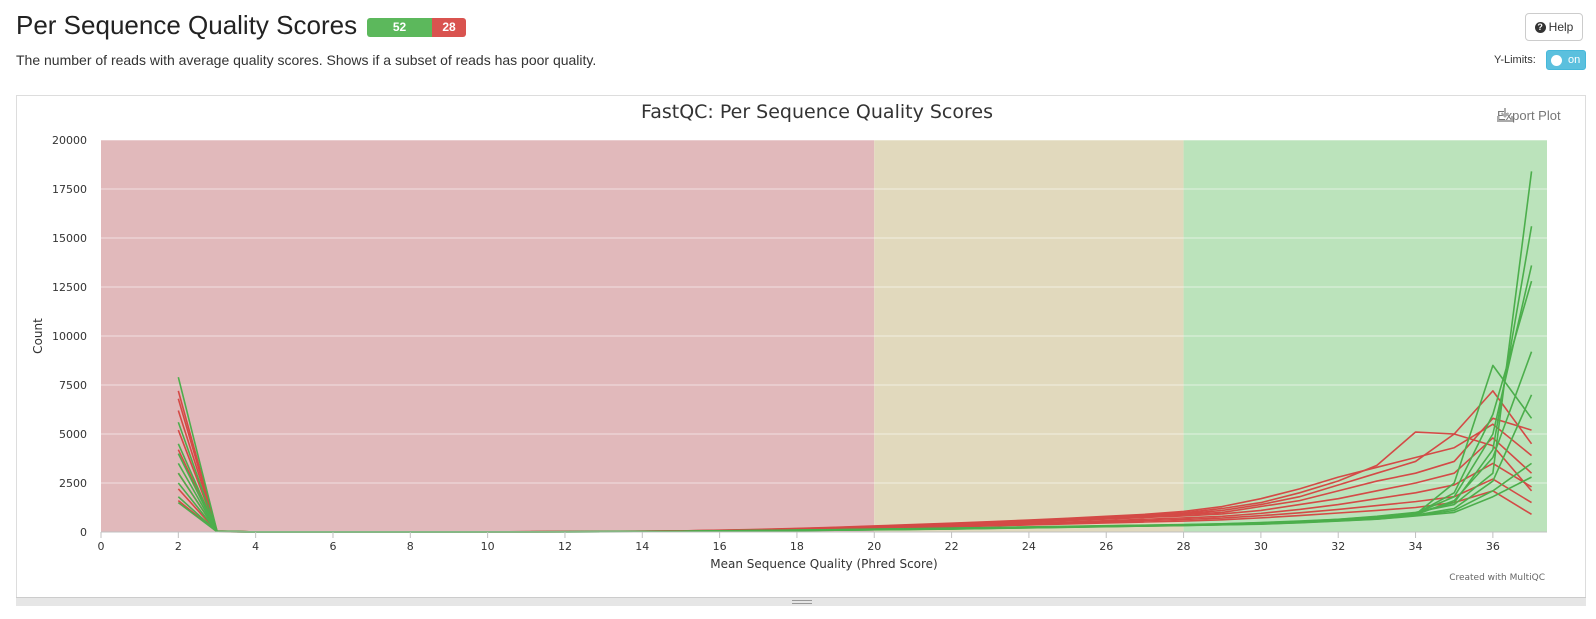 The image size is (1596, 619). I want to click on y-tick-label: 15000, so click(69, 238).